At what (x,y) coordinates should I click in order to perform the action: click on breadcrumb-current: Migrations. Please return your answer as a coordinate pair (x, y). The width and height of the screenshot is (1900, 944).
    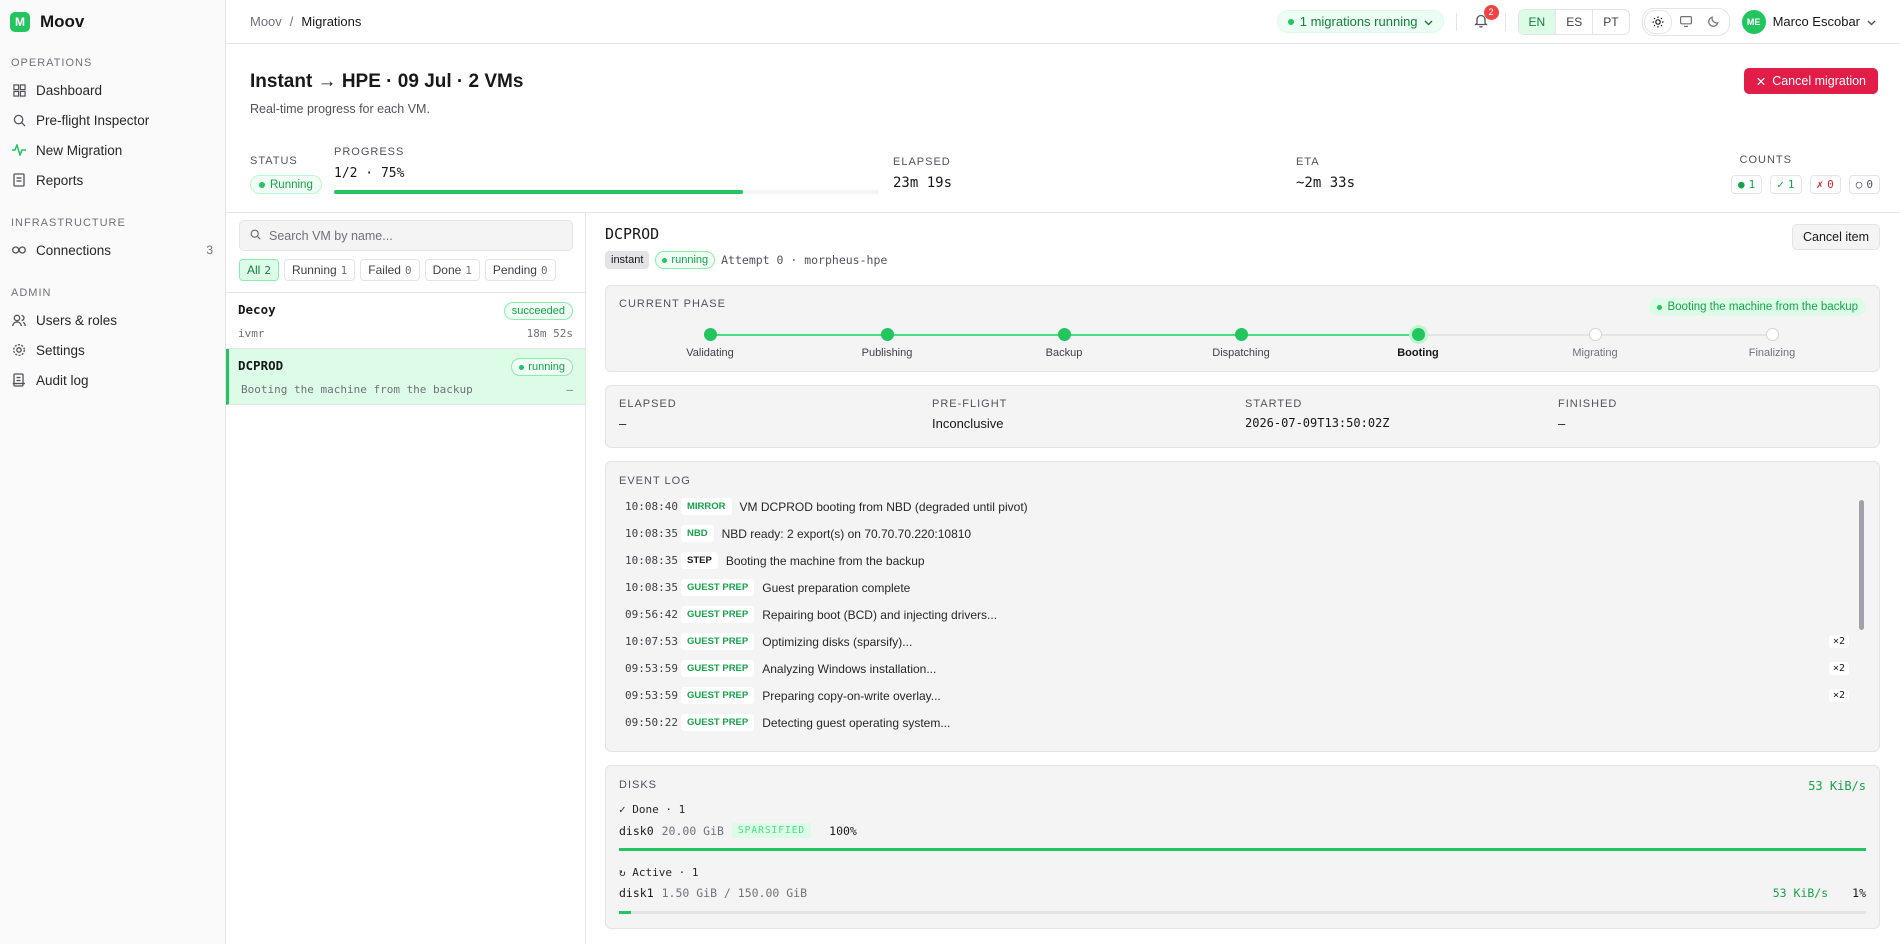
    Looking at the image, I should click on (331, 21).